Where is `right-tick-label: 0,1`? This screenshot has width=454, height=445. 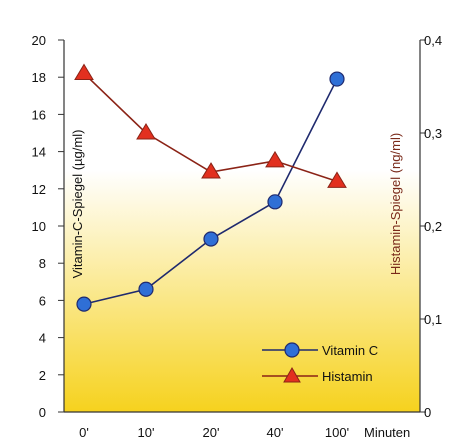
right-tick-label: 0,1 is located at coordinates (433, 319).